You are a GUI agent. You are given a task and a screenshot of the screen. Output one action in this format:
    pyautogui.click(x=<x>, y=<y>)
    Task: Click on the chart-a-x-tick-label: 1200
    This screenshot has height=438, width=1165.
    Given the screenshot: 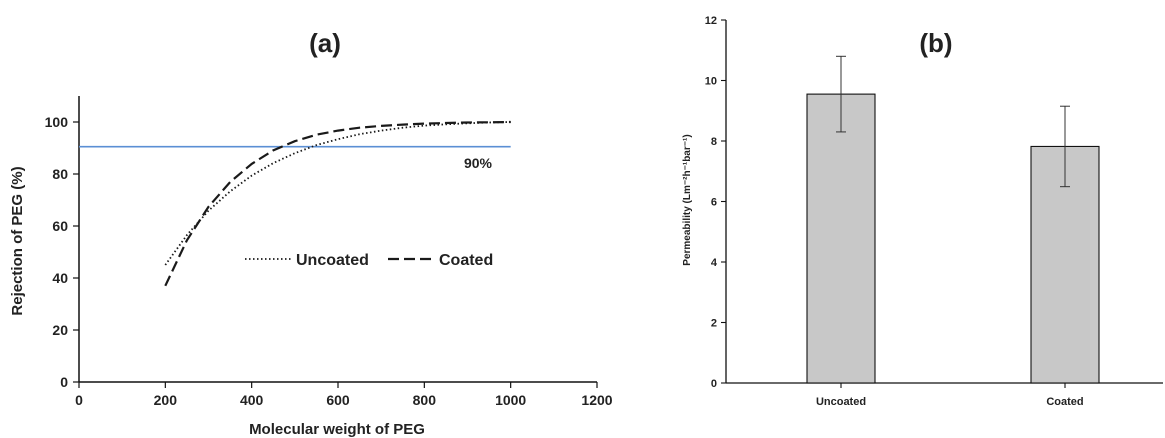 What is the action you would take?
    pyautogui.click(x=596, y=400)
    